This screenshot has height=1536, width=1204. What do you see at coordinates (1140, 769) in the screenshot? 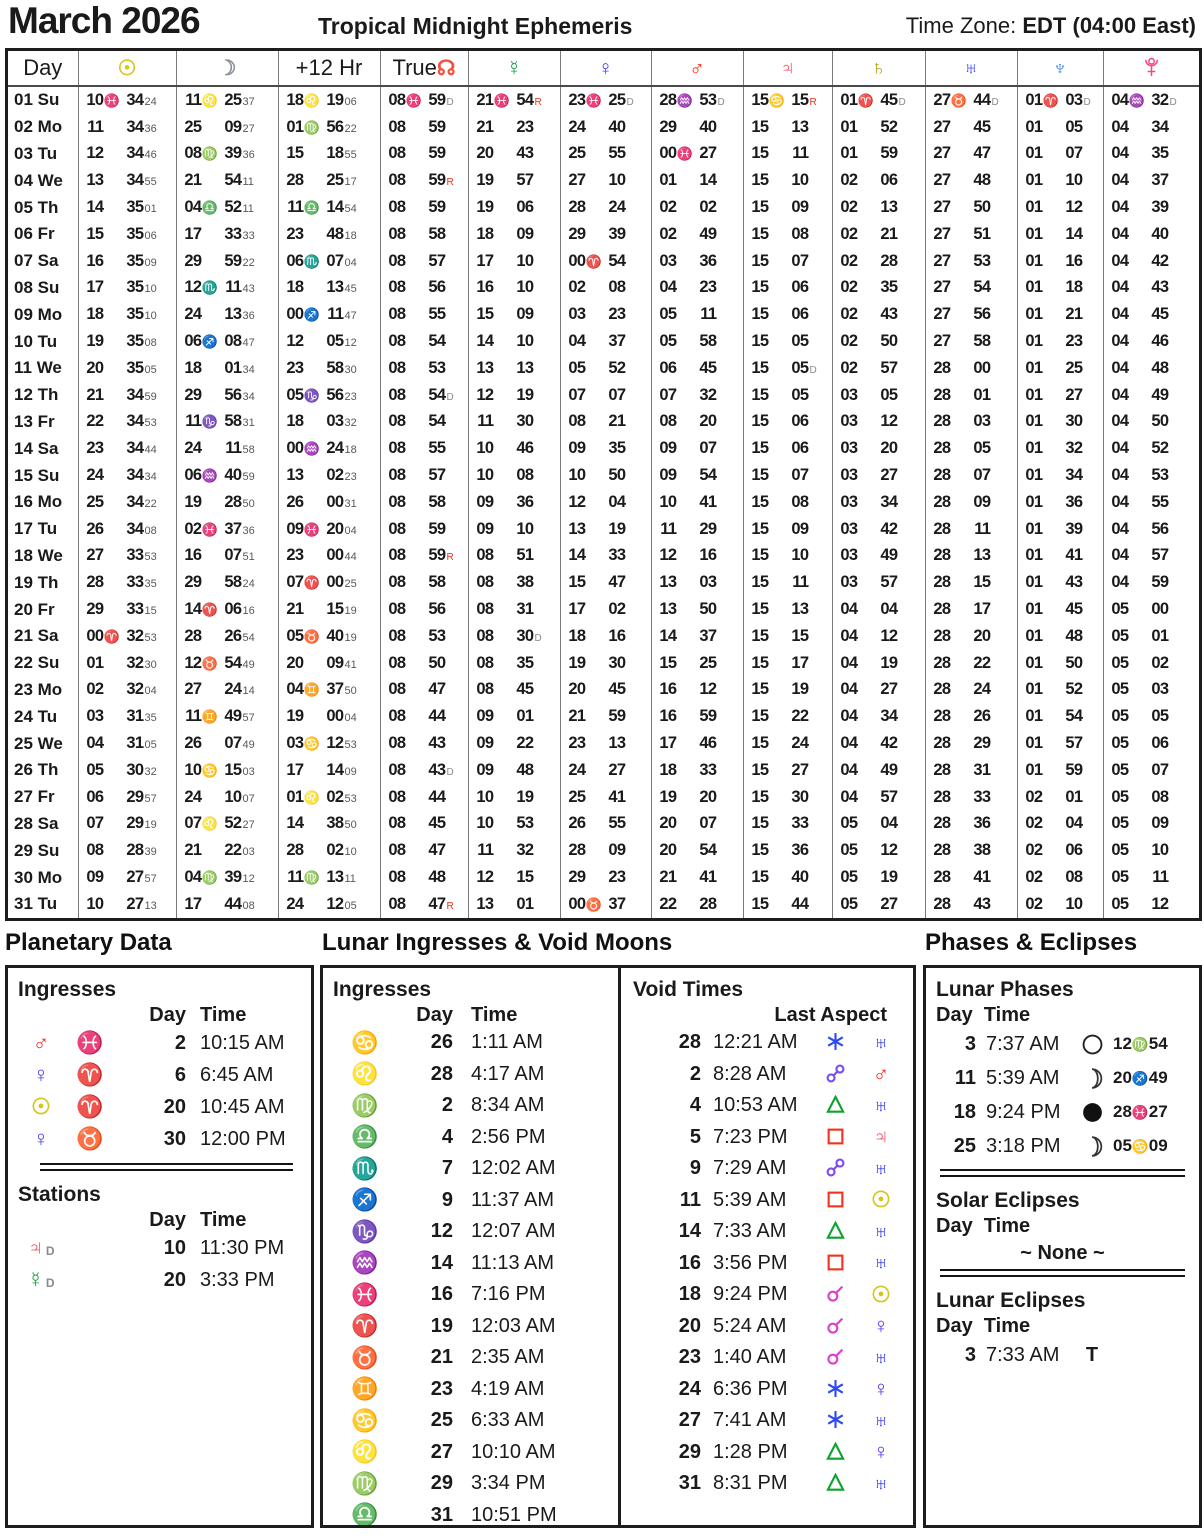
I see `position-cell: 05 07` at bounding box center [1140, 769].